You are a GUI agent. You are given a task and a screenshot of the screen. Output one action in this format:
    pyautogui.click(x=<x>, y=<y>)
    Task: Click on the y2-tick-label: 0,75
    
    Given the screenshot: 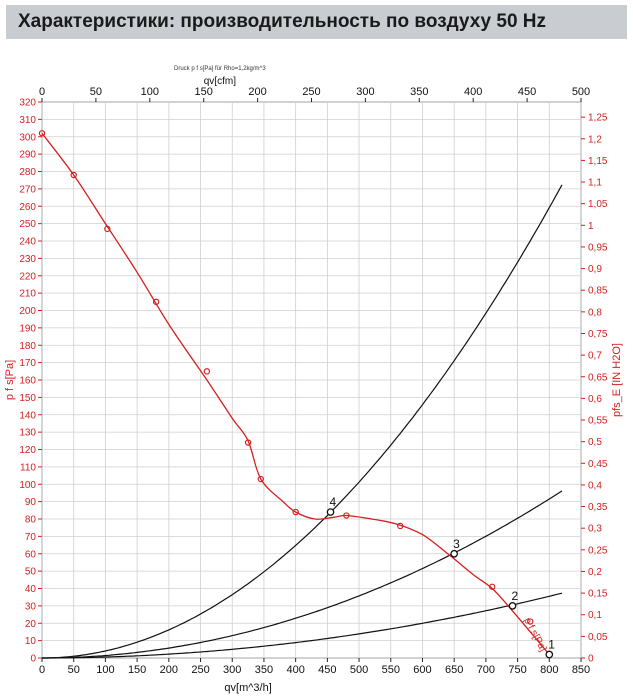 What is the action you would take?
    pyautogui.click(x=598, y=334)
    